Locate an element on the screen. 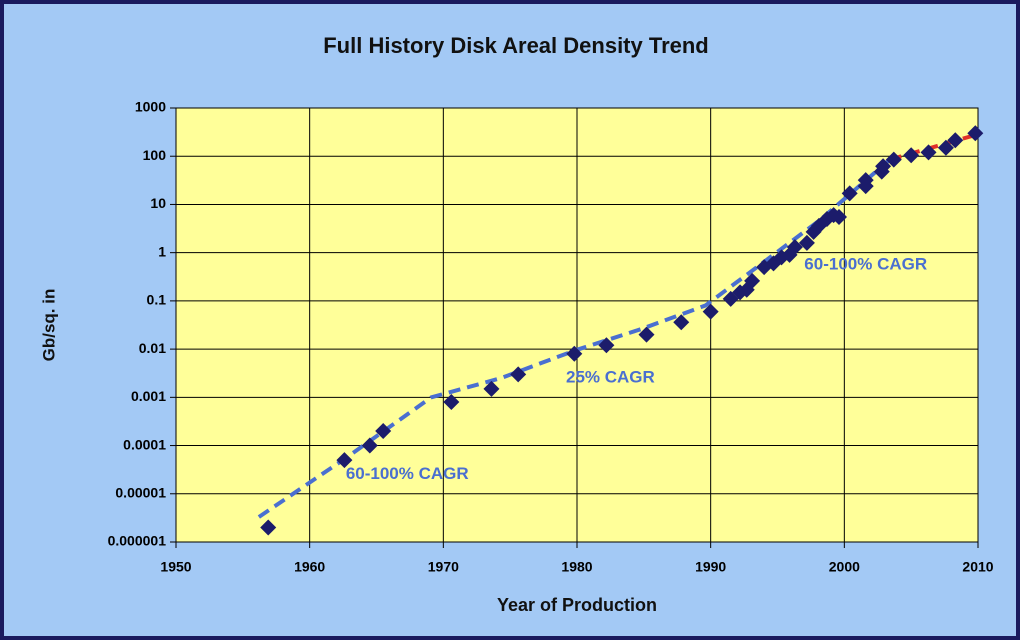  y-tick-label: 0.001 is located at coordinates (148, 396).